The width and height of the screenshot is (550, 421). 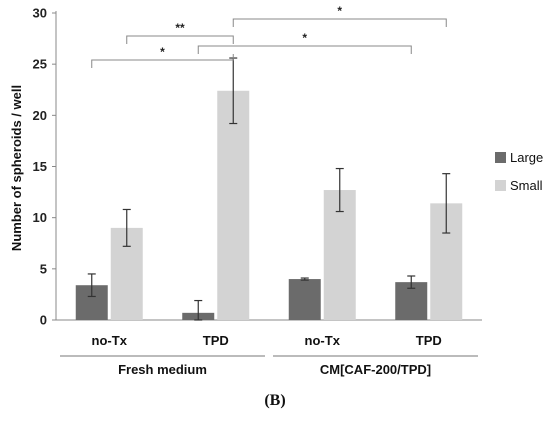 What do you see at coordinates (162, 369) in the screenshot?
I see `group-label: Fresh medium` at bounding box center [162, 369].